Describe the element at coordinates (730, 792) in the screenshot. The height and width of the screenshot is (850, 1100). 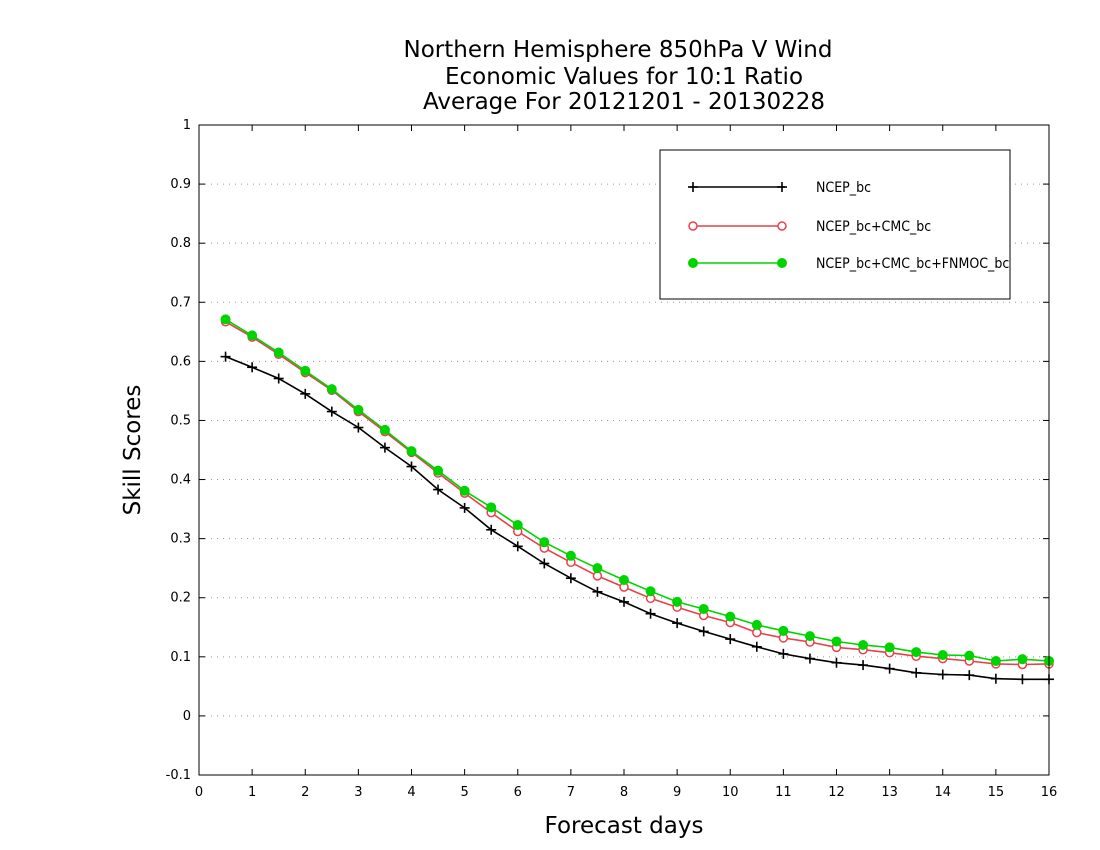
I see `x-tick-label: 10` at that location.